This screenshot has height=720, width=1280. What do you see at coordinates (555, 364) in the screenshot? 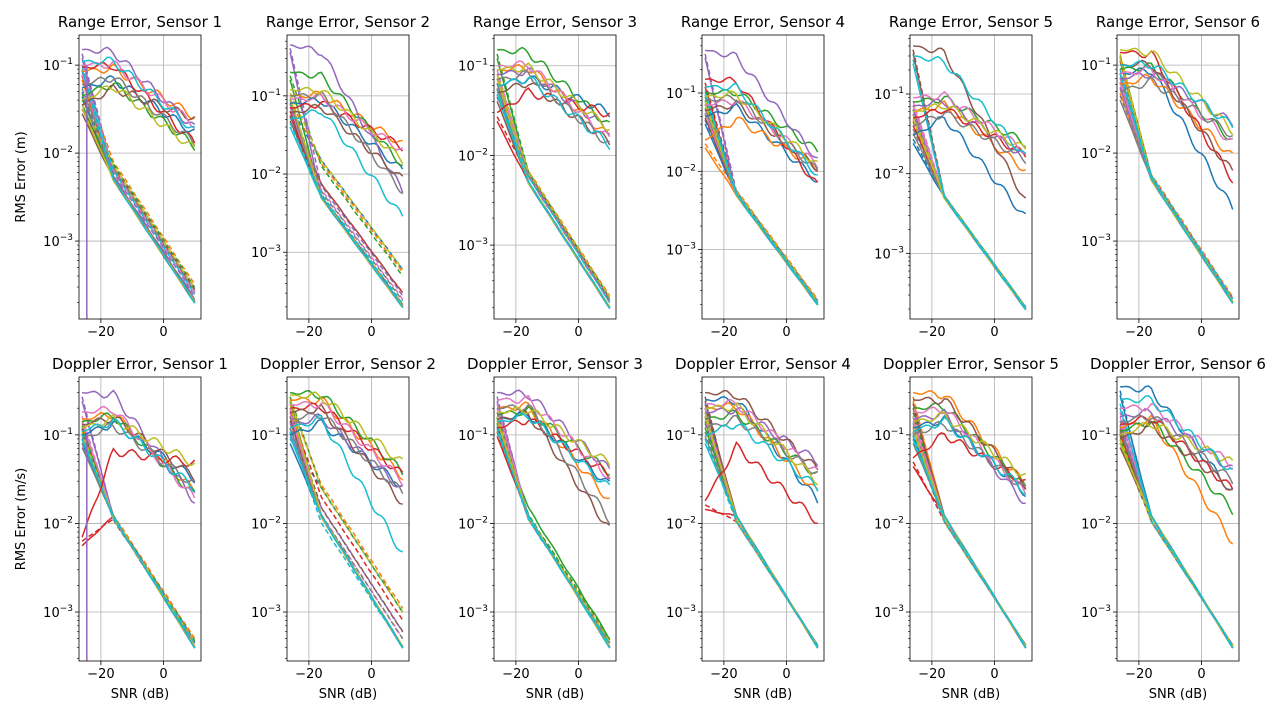
I see `panel-title: Doppler Error, Sensor 3` at bounding box center [555, 364].